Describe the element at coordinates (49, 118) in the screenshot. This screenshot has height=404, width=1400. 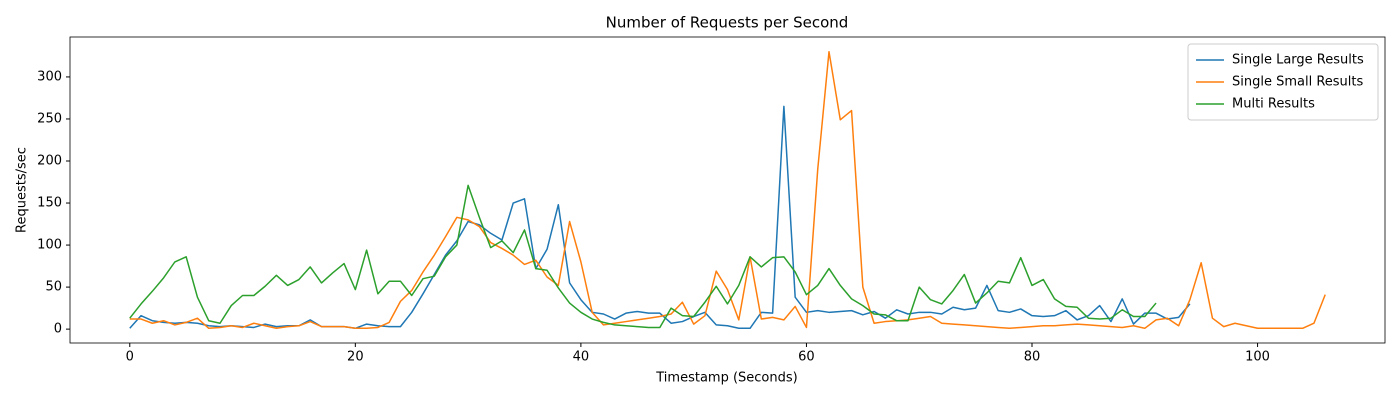
I see `y-tick-label: 250` at that location.